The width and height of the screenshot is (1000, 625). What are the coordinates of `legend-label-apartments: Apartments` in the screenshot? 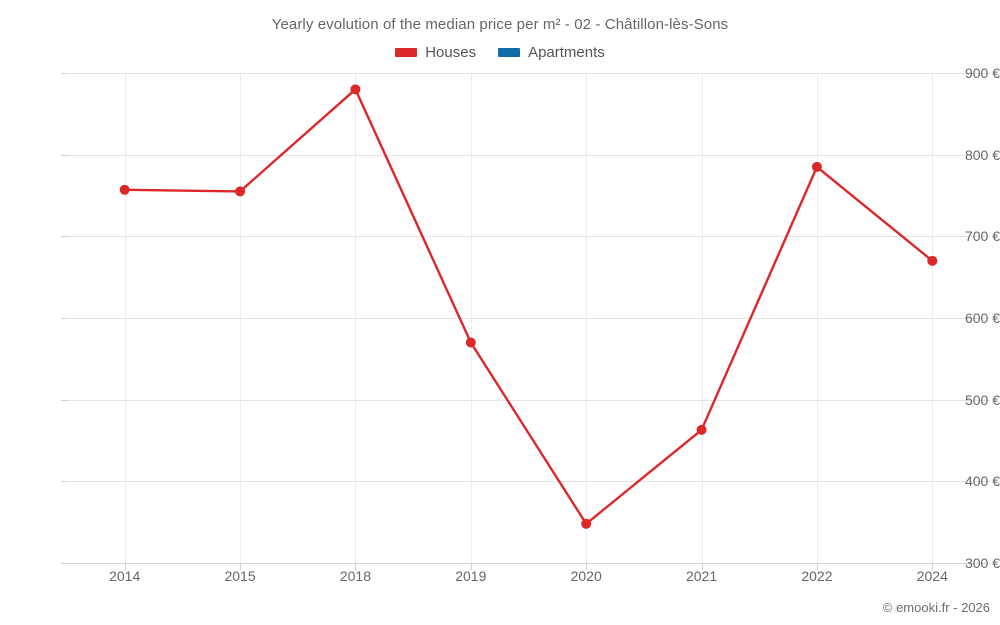 It's located at (566, 52).